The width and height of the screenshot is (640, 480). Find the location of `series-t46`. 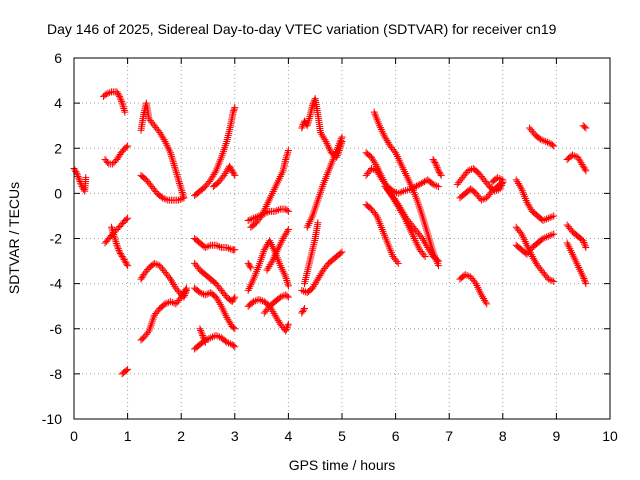

series-t46 is located at coordinates (576, 263).